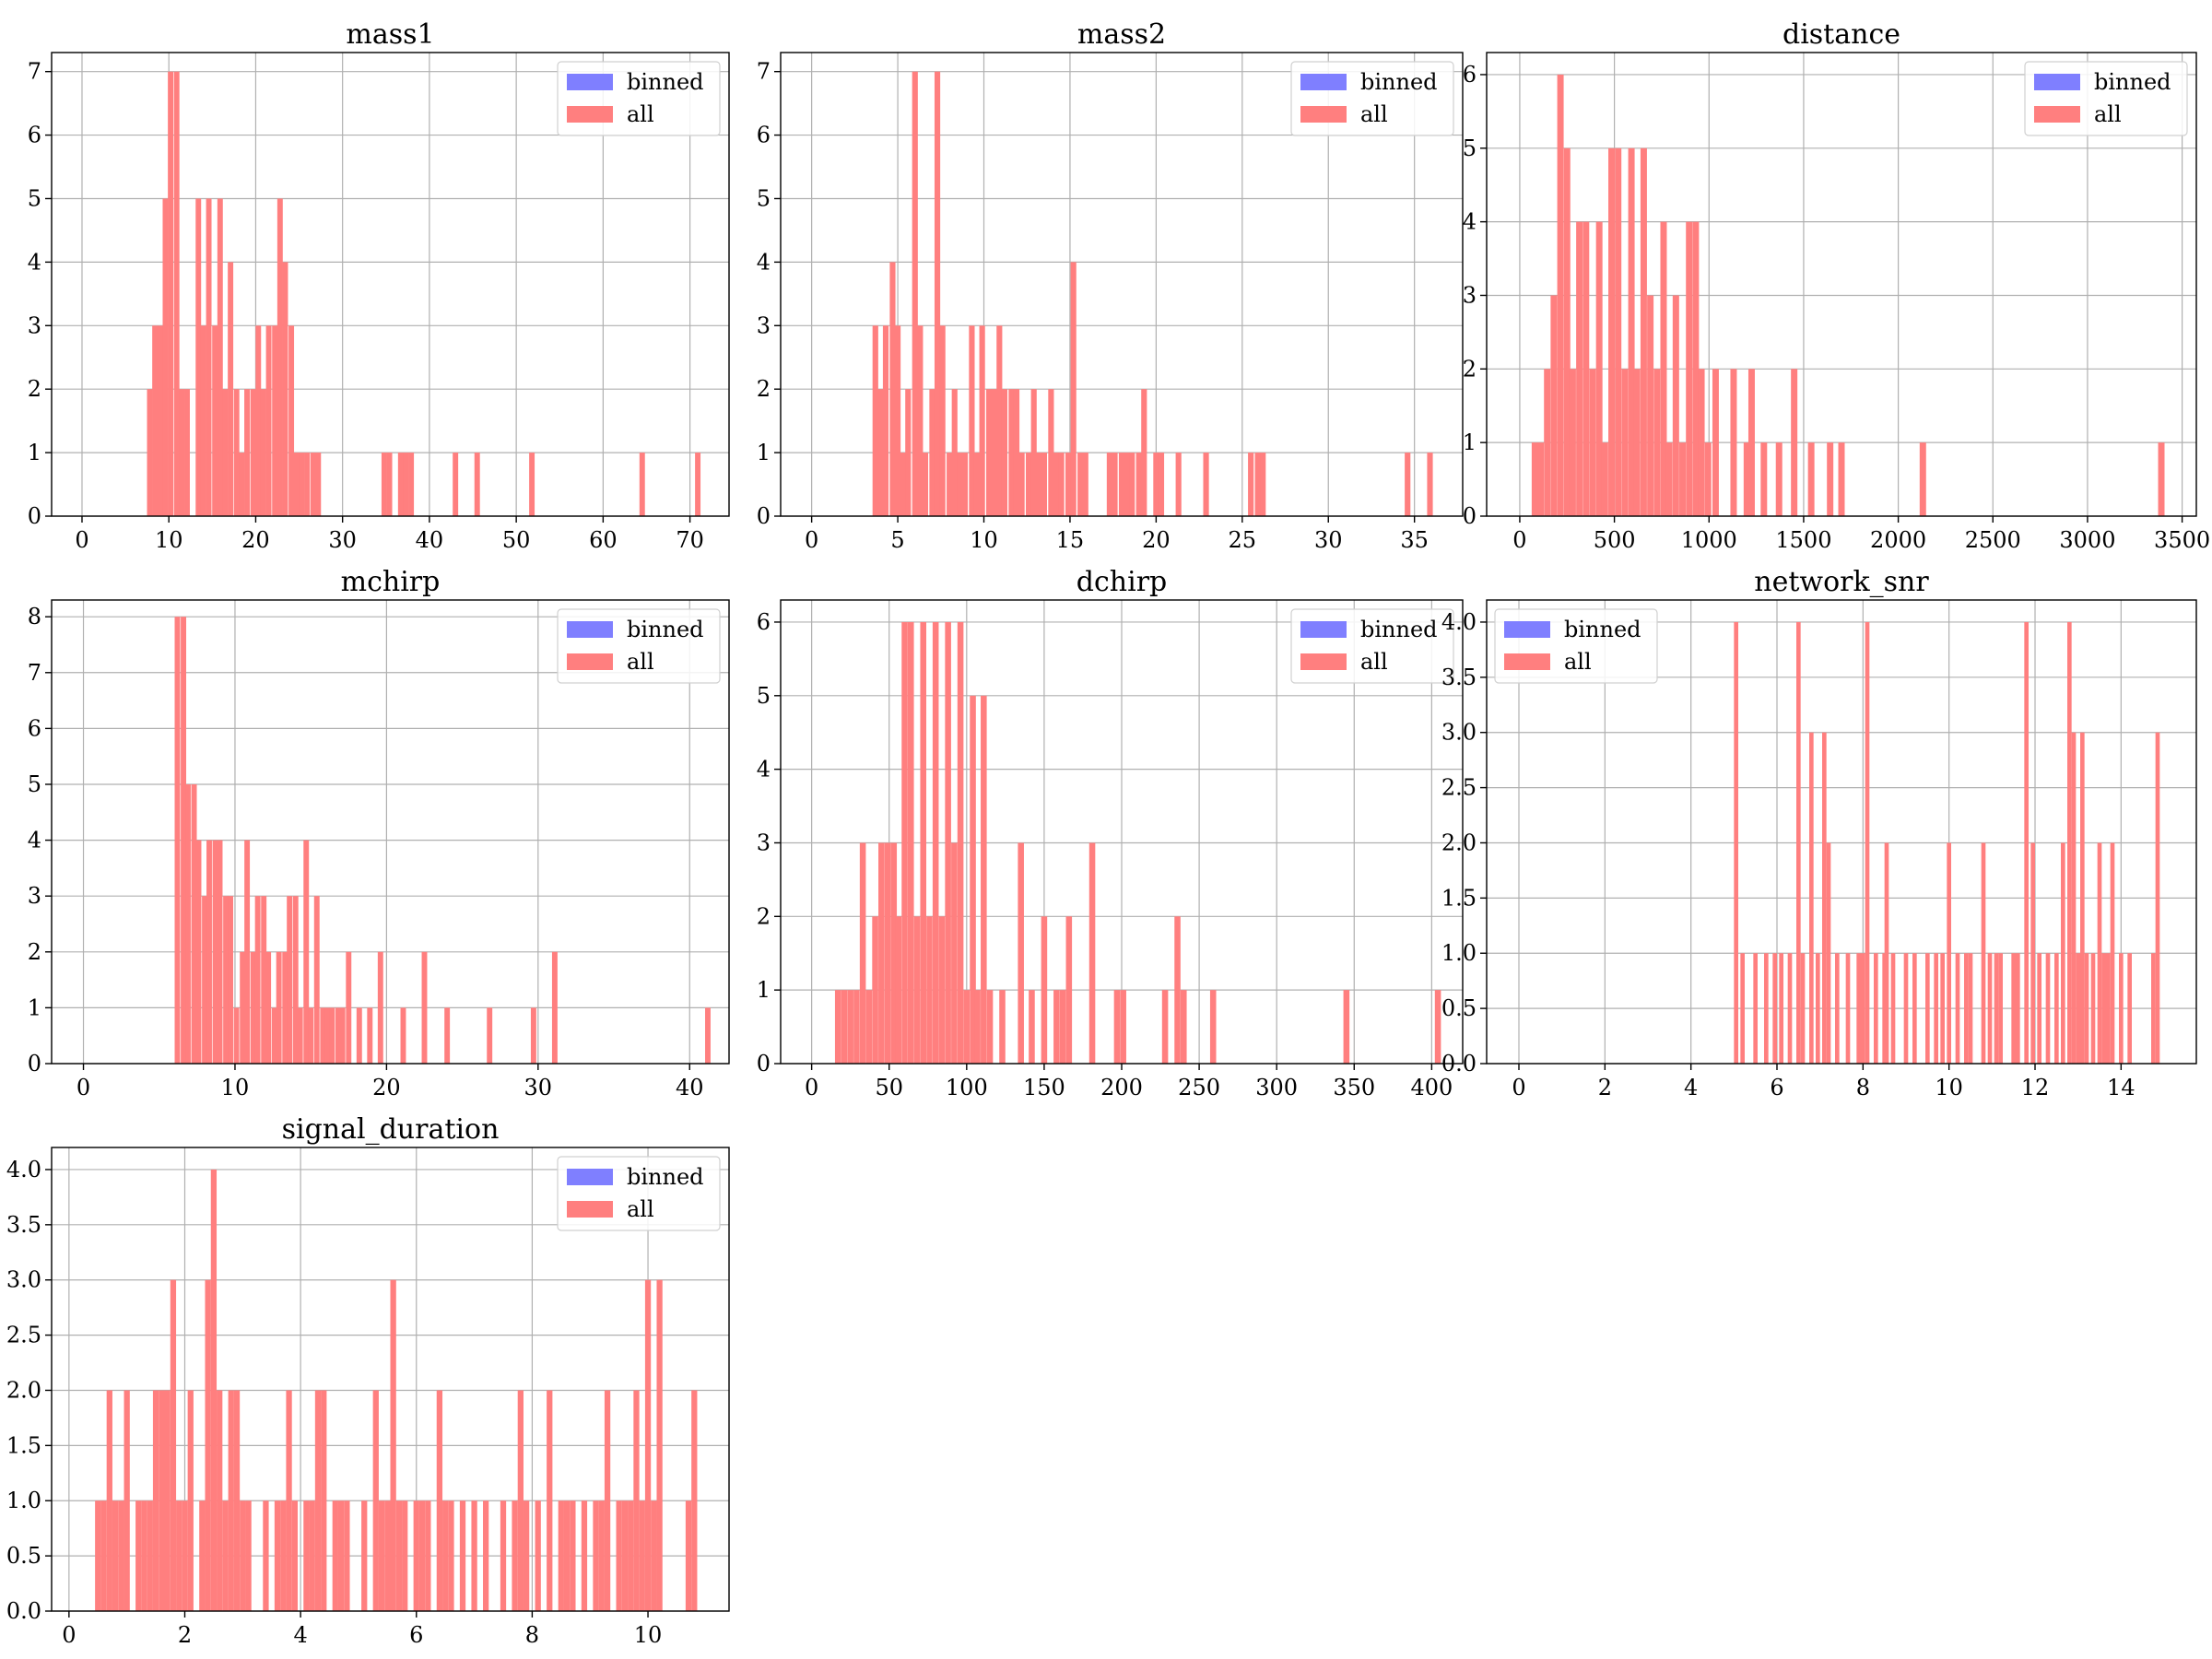 The width and height of the screenshot is (2212, 1659). Describe the element at coordinates (300, 1635) in the screenshot. I see `x-tick-label: 4` at that location.